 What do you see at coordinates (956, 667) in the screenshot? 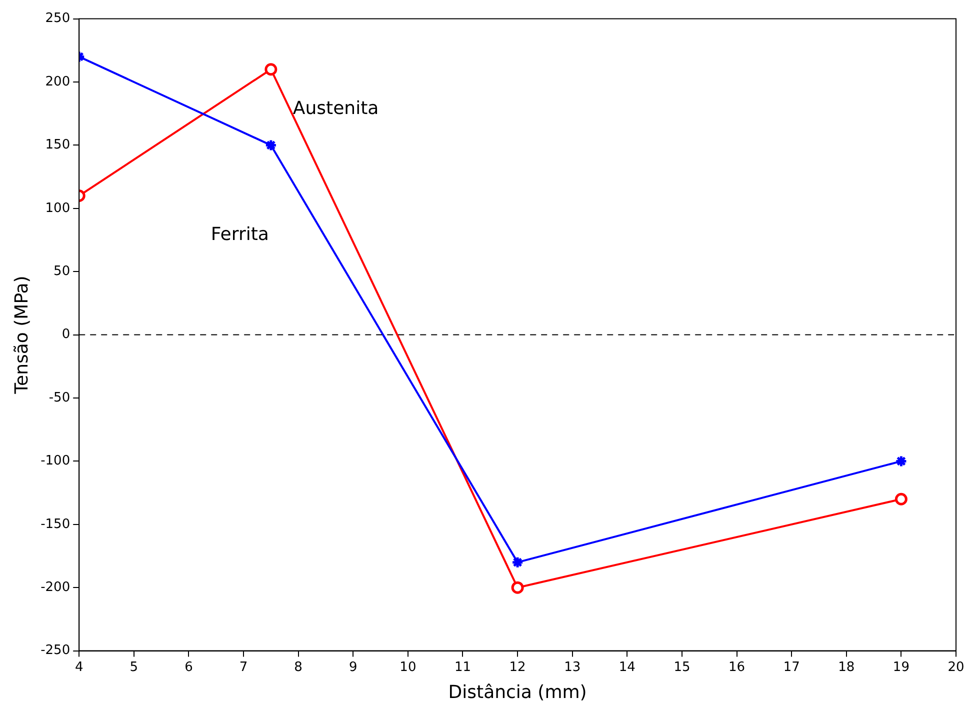
I see `x-tick-label: 20` at bounding box center [956, 667].